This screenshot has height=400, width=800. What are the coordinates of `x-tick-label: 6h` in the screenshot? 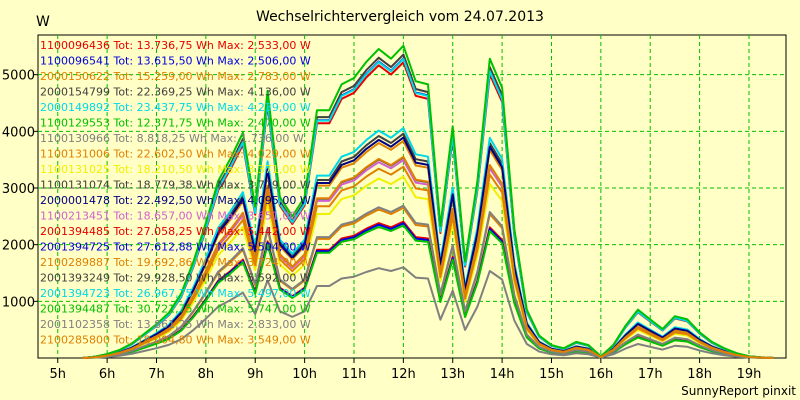 It's located at (107, 374).